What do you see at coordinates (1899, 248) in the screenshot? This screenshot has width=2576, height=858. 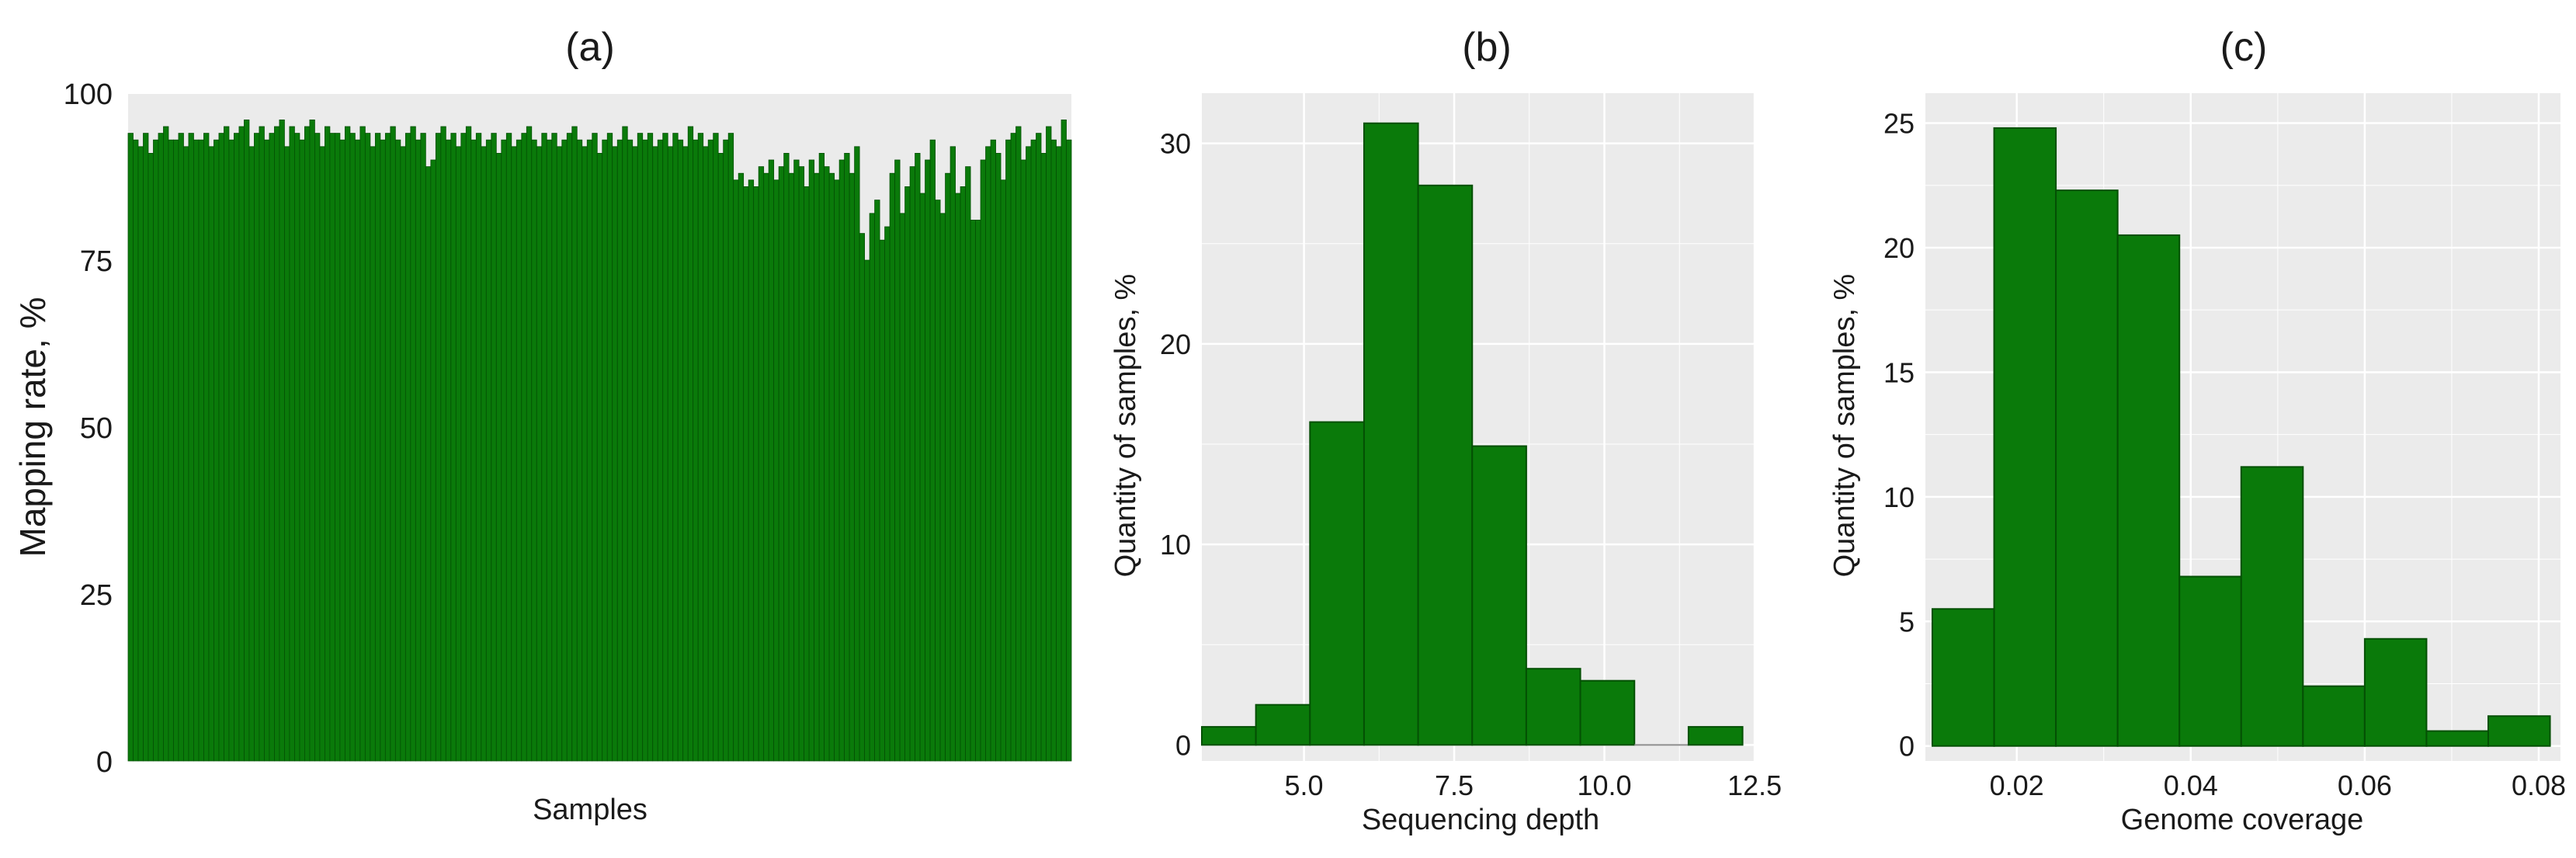 I see `chart-c-y-tick-label: 20` at bounding box center [1899, 248].